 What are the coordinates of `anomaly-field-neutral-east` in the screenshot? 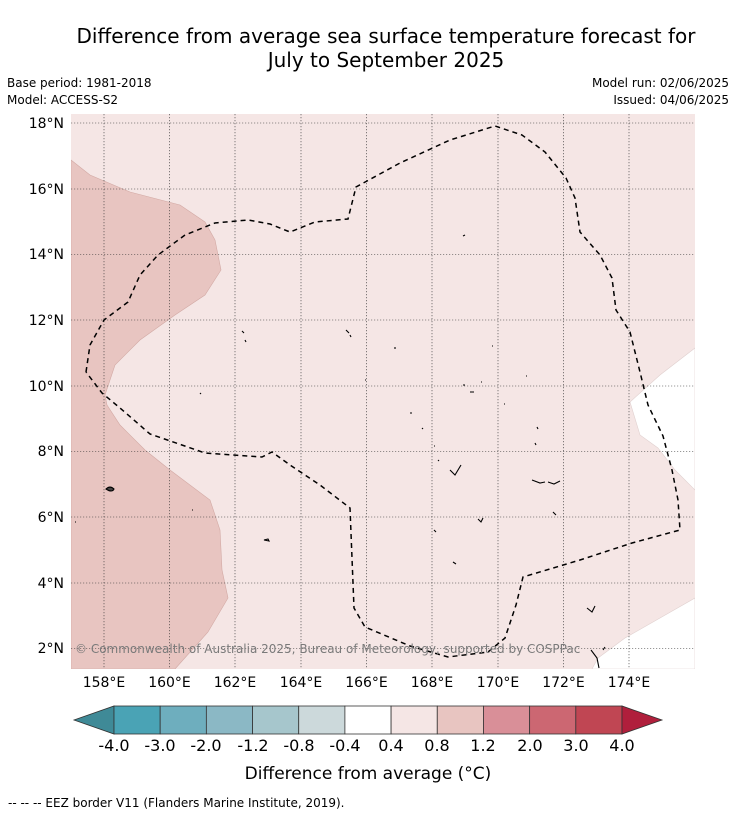 It's located at (662, 419).